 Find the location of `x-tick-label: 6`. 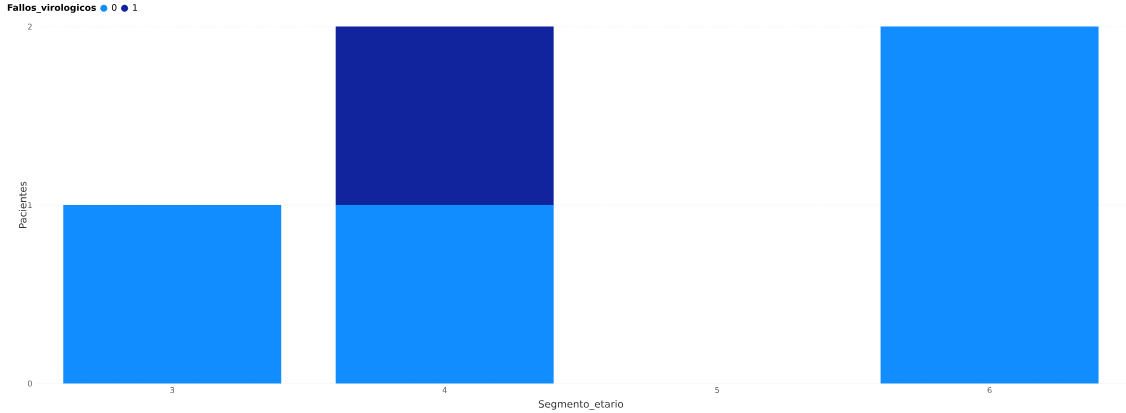

x-tick-label: 6 is located at coordinates (989, 389).